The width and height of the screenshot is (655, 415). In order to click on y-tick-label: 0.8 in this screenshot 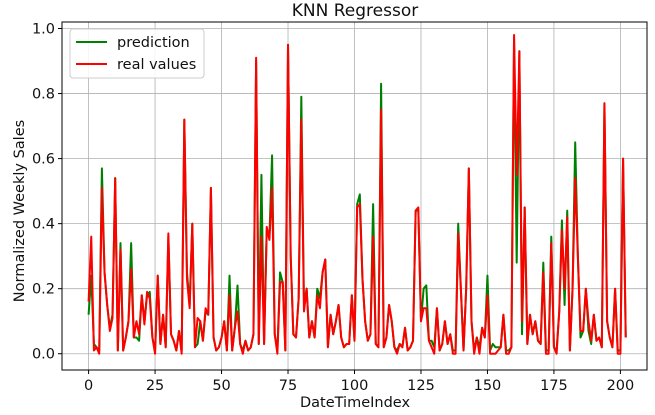, I will do `click(43, 95)`.